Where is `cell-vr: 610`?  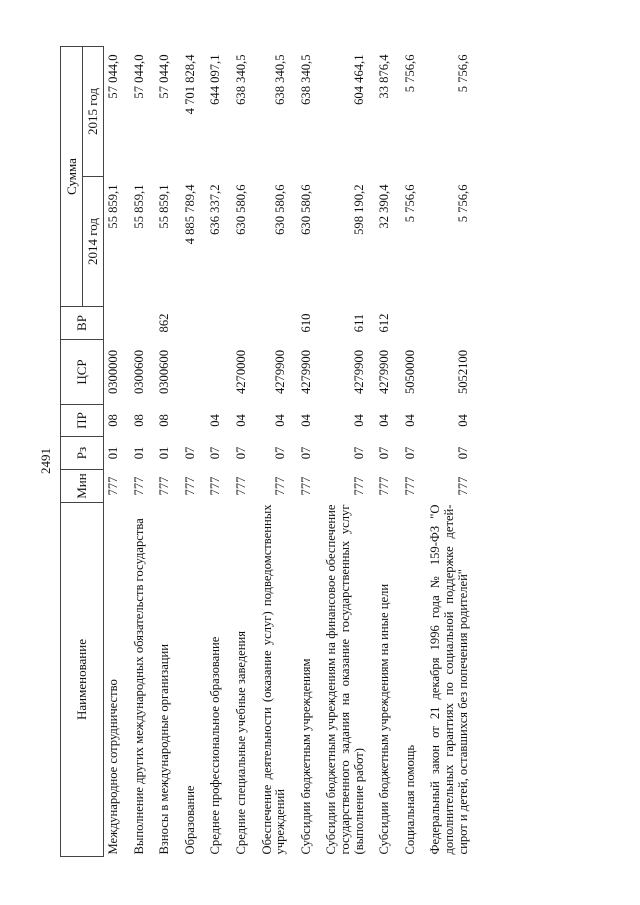
cell-vr: 610 is located at coordinates (305, 323).